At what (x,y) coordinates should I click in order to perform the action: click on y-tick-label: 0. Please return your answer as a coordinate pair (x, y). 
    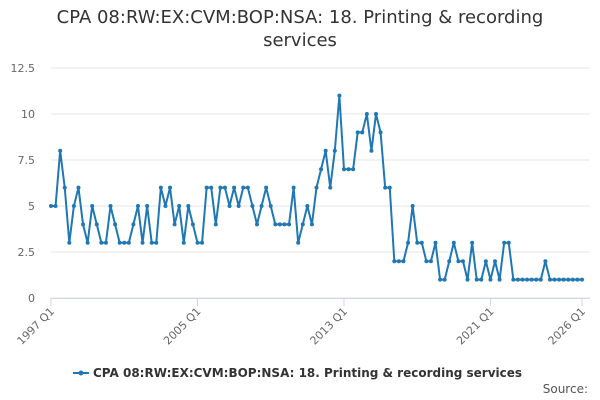
    Looking at the image, I should click on (31, 298).